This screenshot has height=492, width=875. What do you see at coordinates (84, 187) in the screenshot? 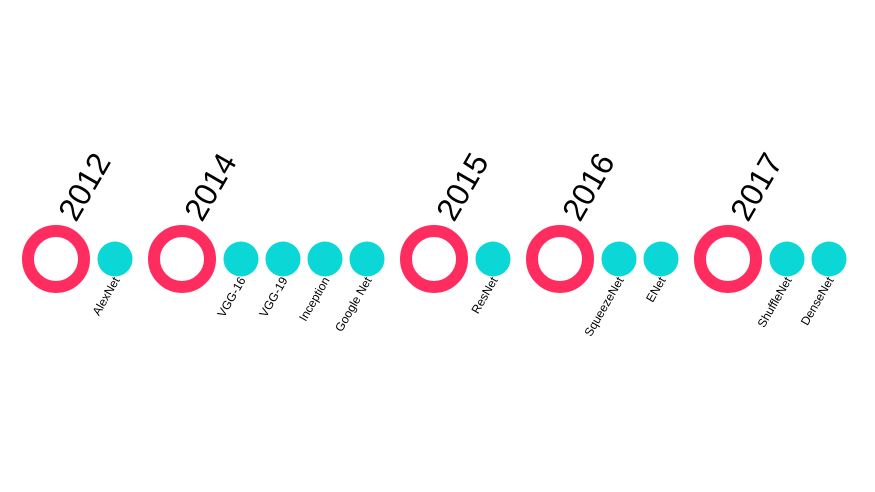
I see `year-label-2012: 2012` at bounding box center [84, 187].